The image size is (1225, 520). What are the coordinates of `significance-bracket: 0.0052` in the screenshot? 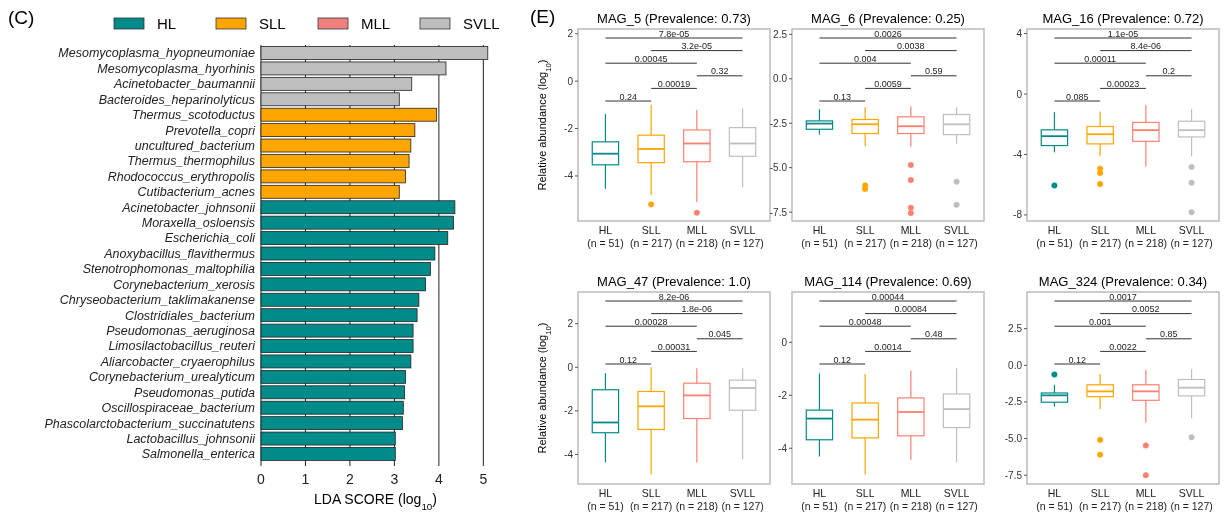 It's located at (1146, 309).